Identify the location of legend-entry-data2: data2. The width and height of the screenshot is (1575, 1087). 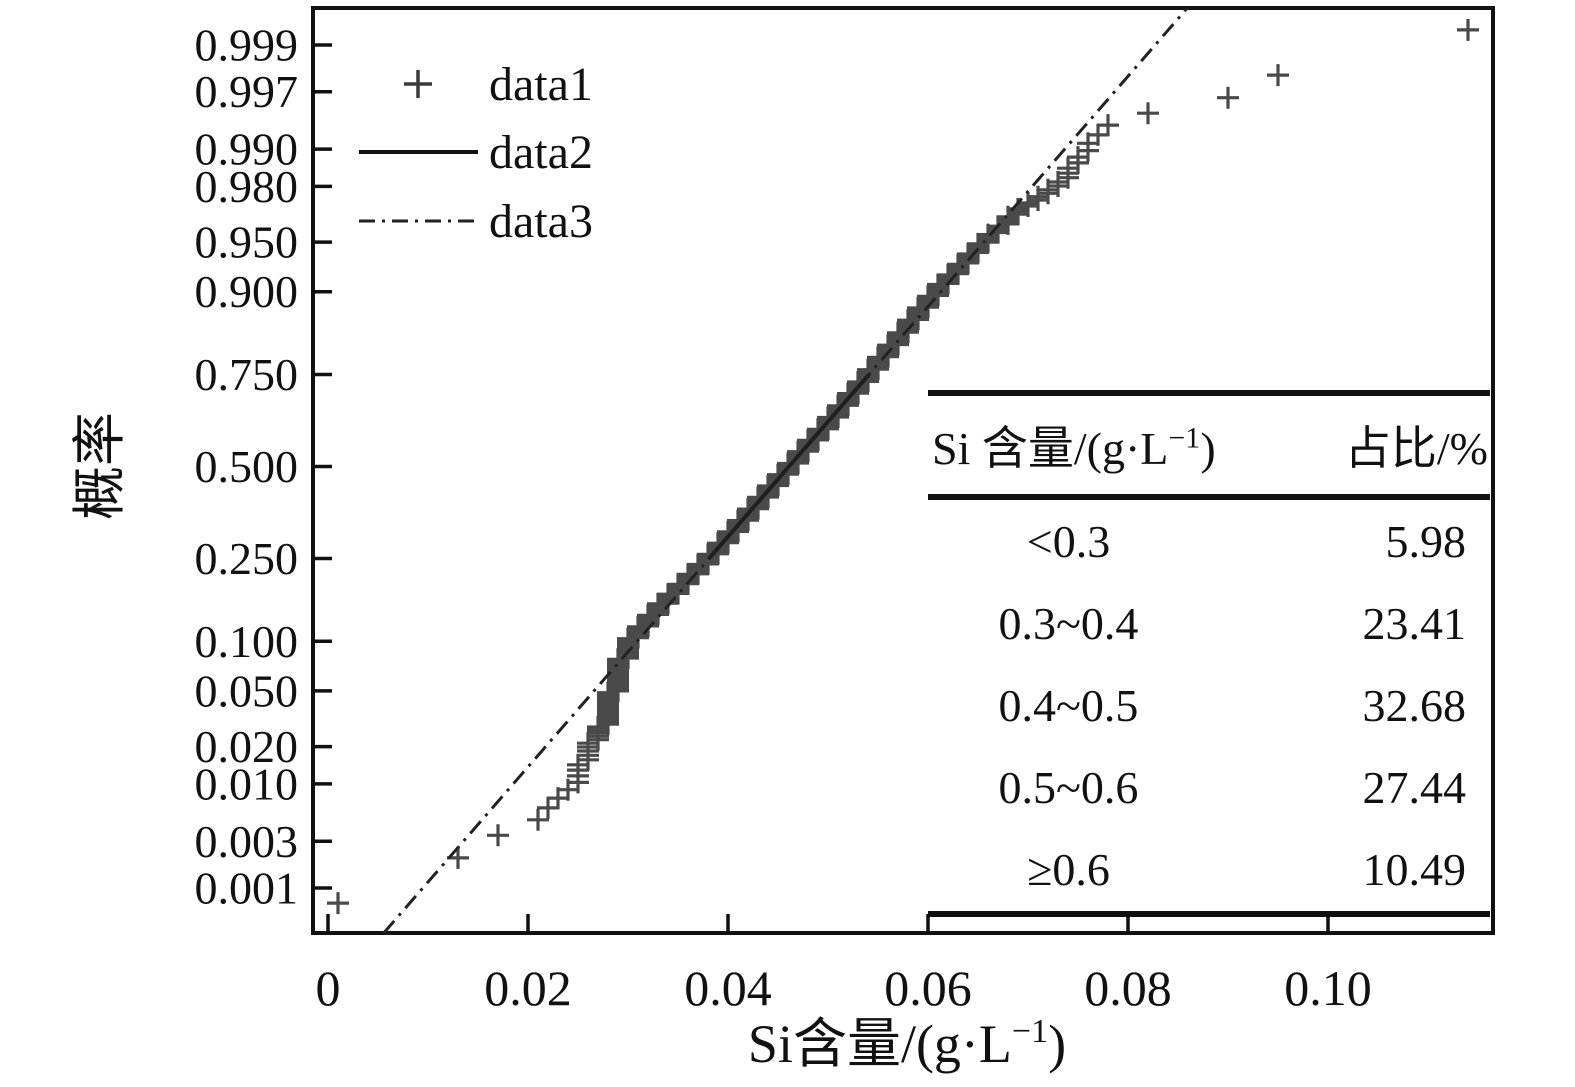
(541, 152).